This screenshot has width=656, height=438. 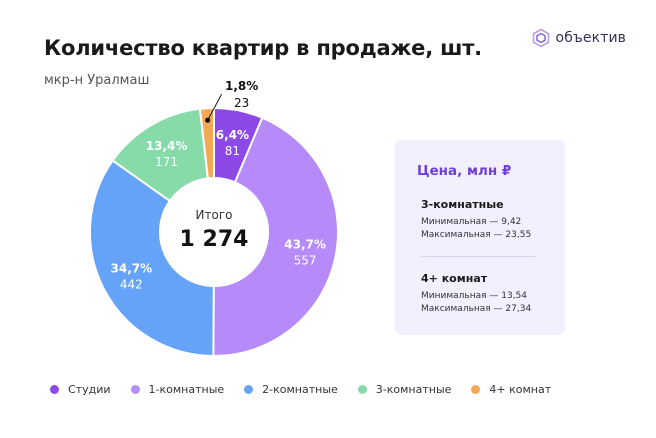 I want to click on slice-percent-label: 43,7%, so click(x=305, y=245).